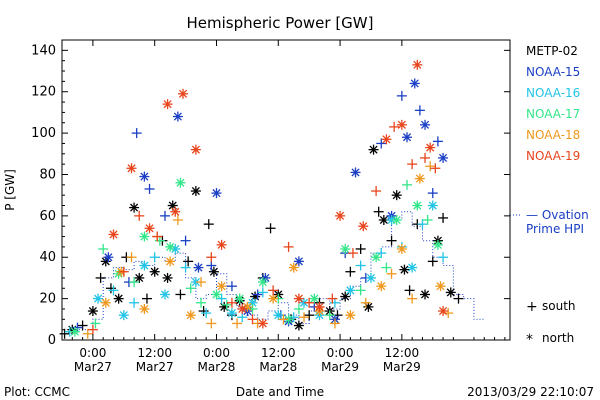  Describe the element at coordinates (553, 93) in the screenshot. I see `legend-item-noaa-16: NOAA-16` at that location.